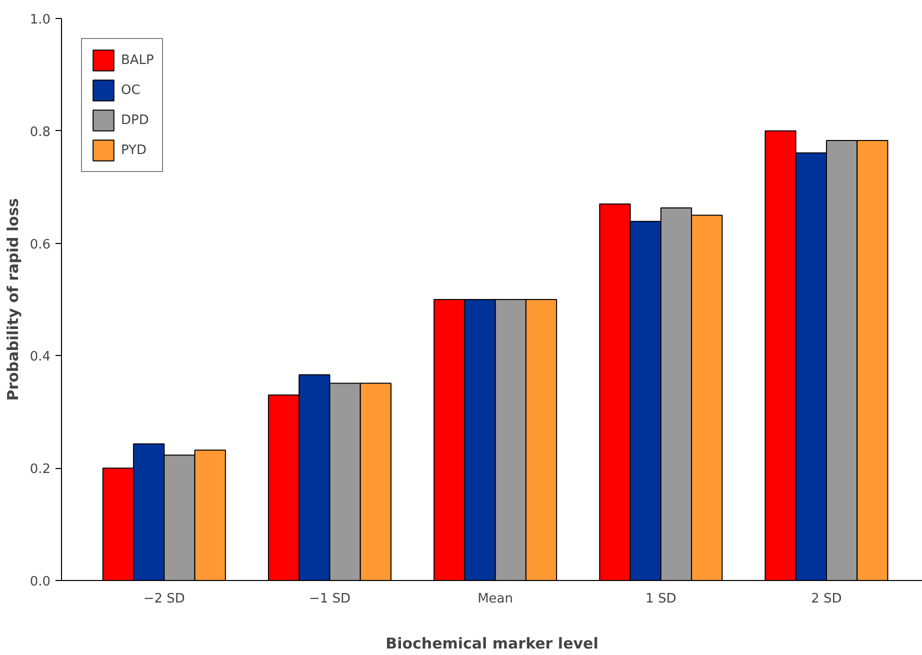  I want to click on y-tick-label: 0.4, so click(40, 357).